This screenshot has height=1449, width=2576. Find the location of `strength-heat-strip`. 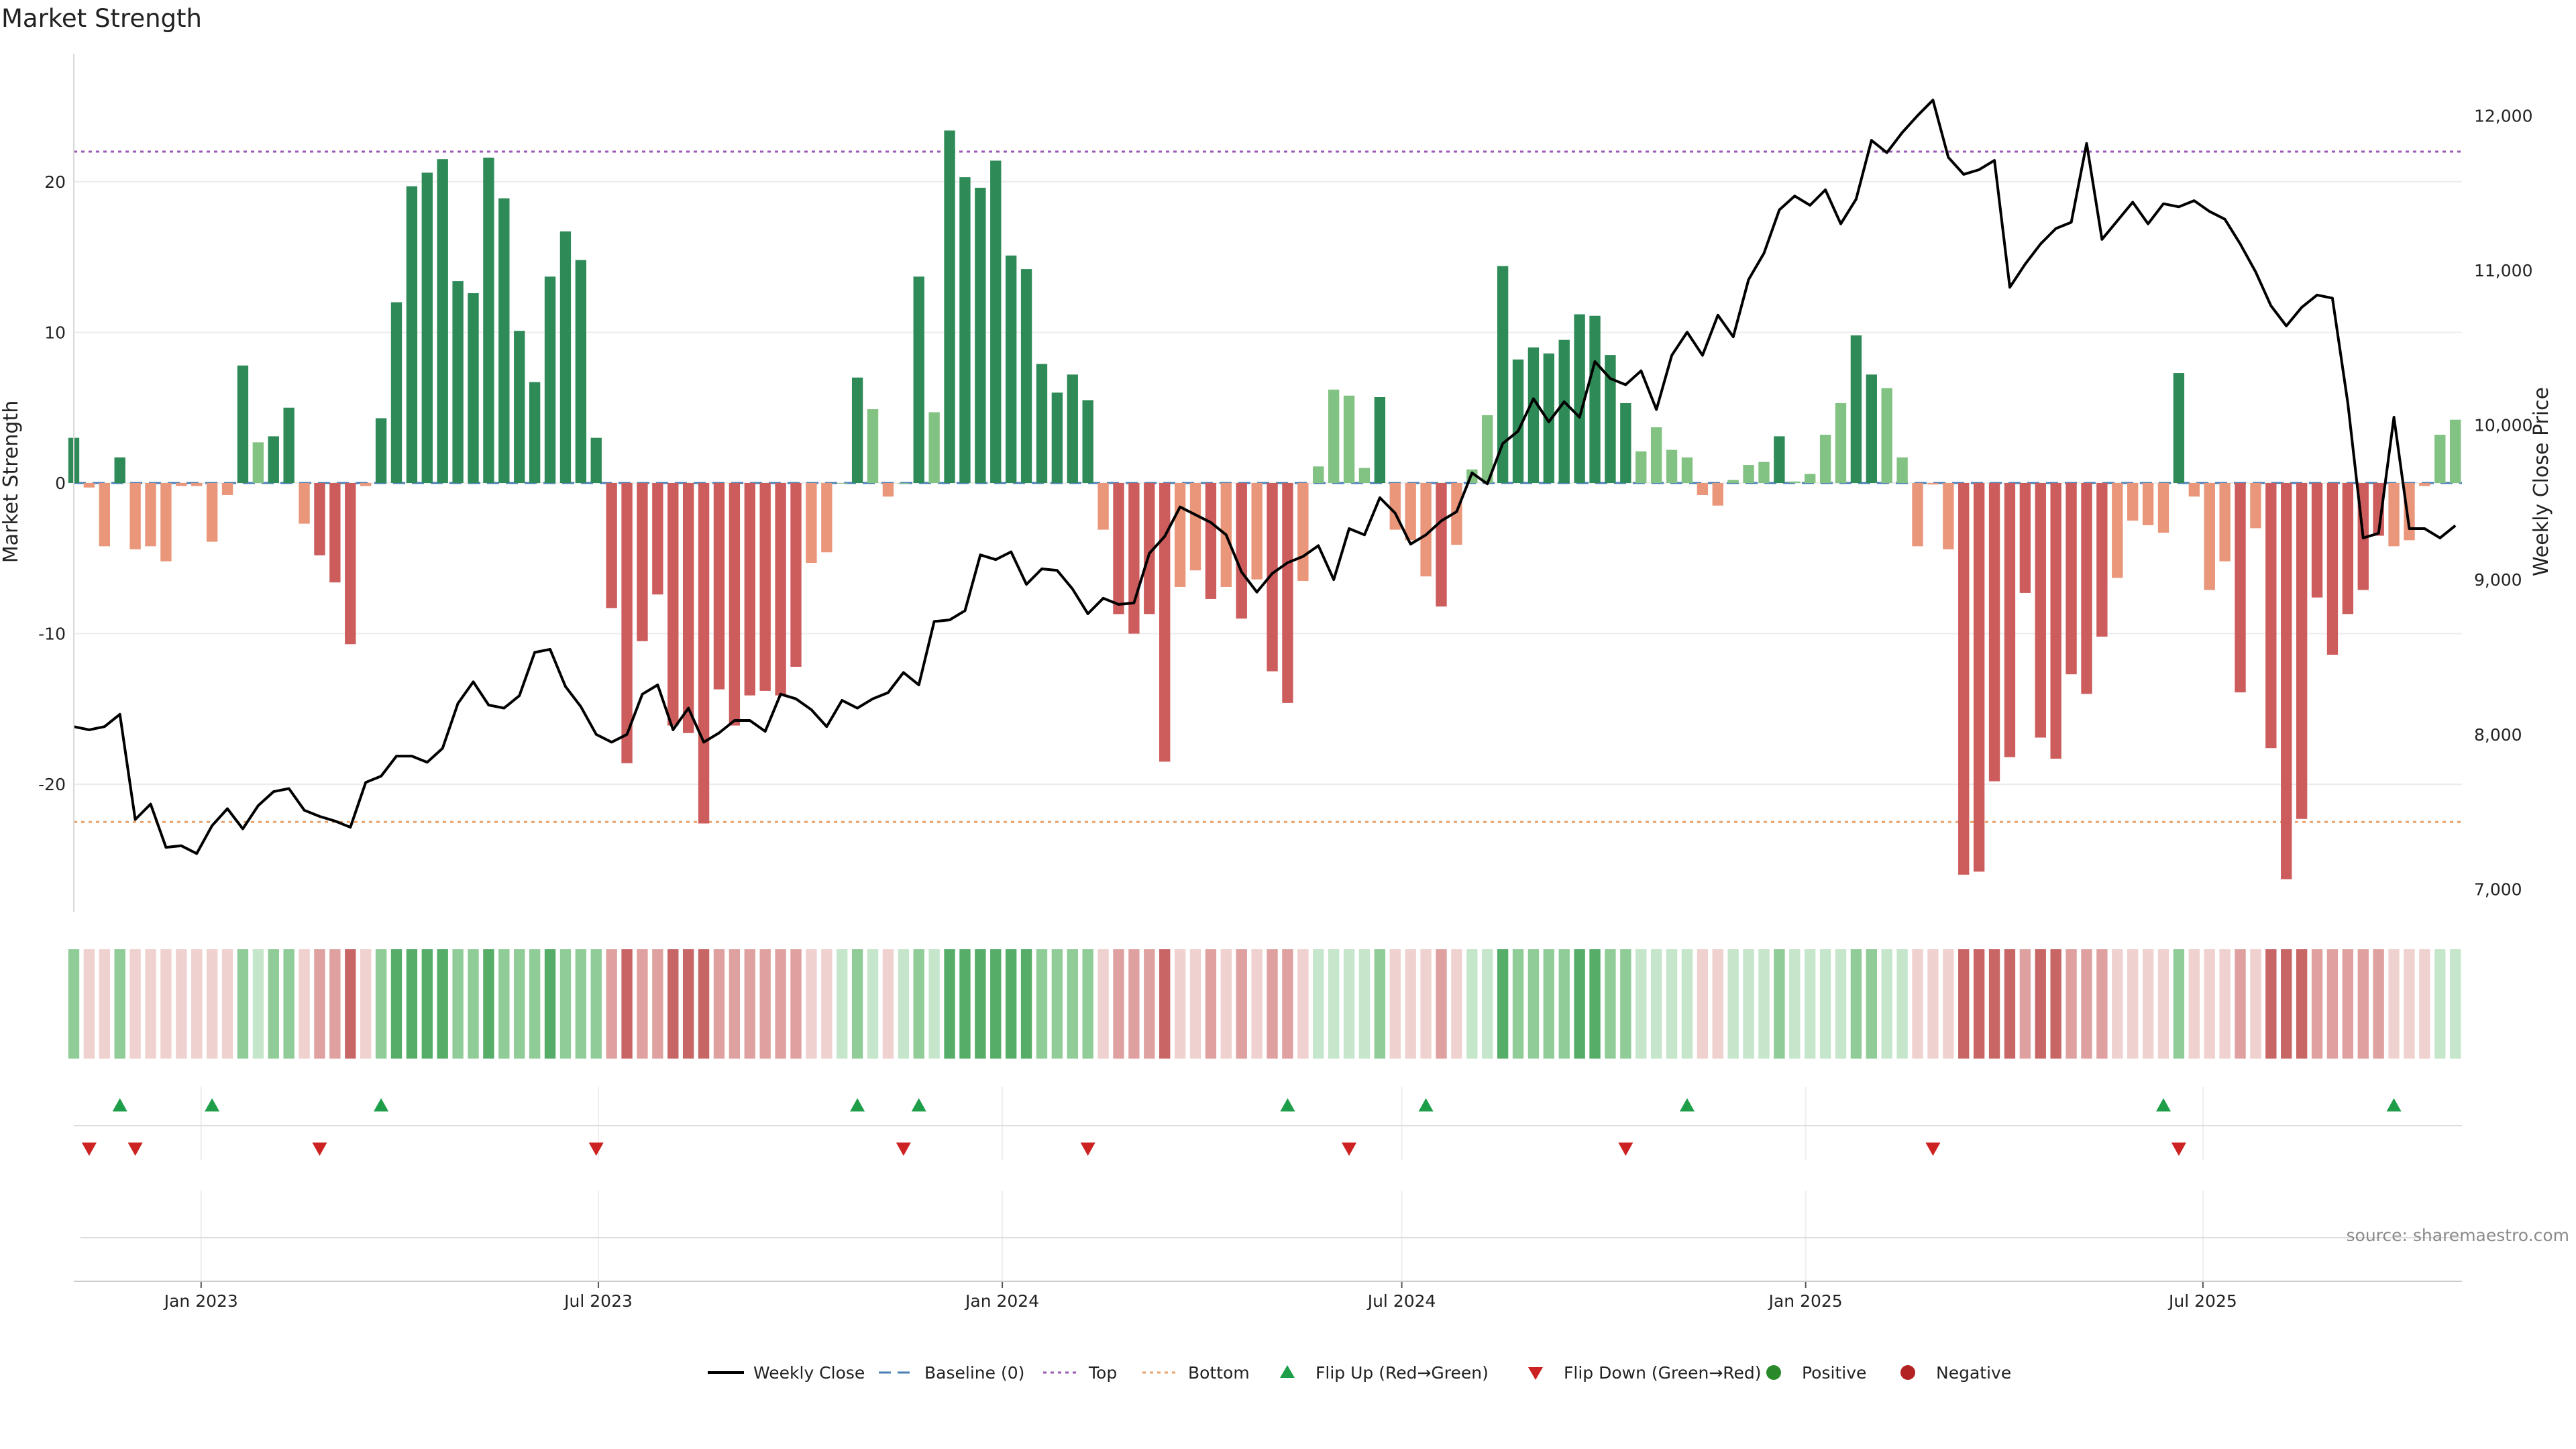

strength-heat-strip is located at coordinates (1264, 1004).